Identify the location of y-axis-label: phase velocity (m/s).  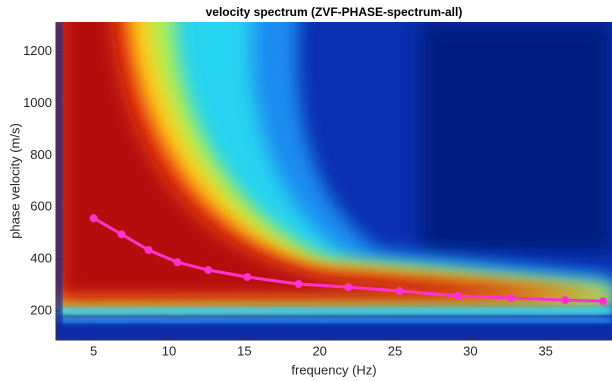
(14, 181).